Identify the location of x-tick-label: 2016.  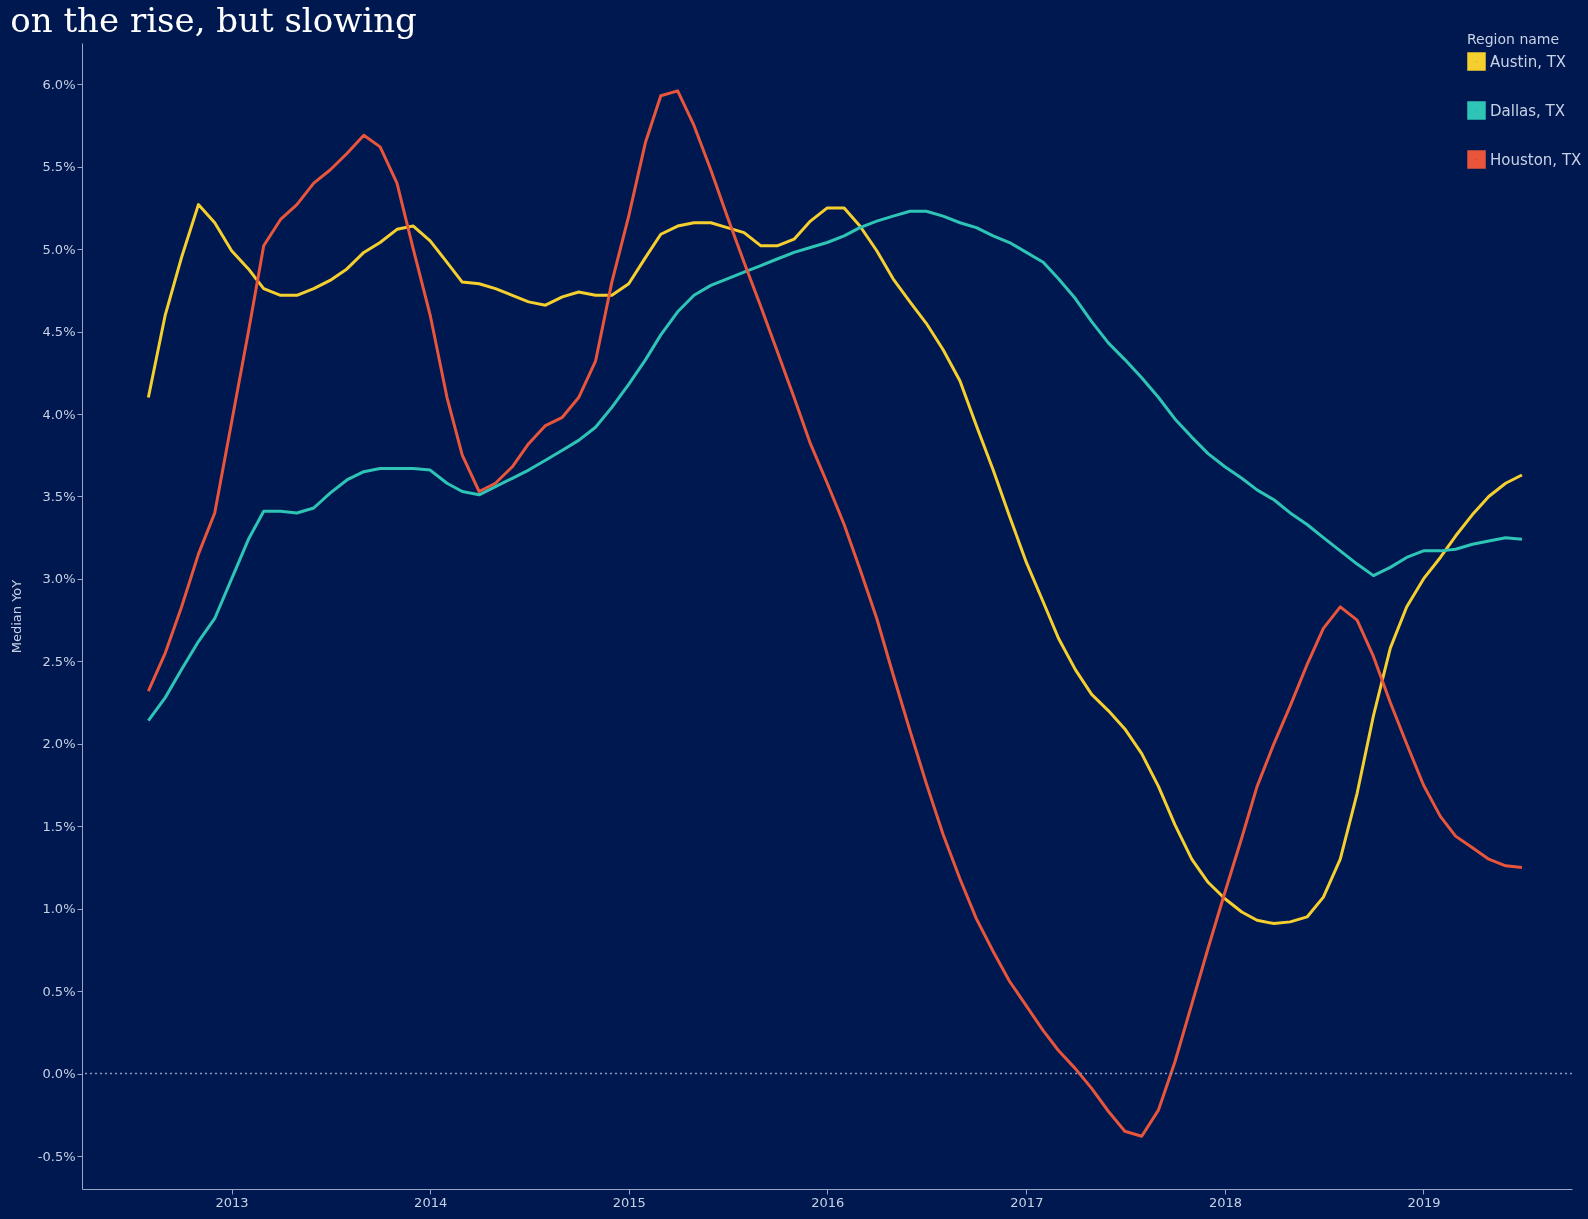
(828, 1202).